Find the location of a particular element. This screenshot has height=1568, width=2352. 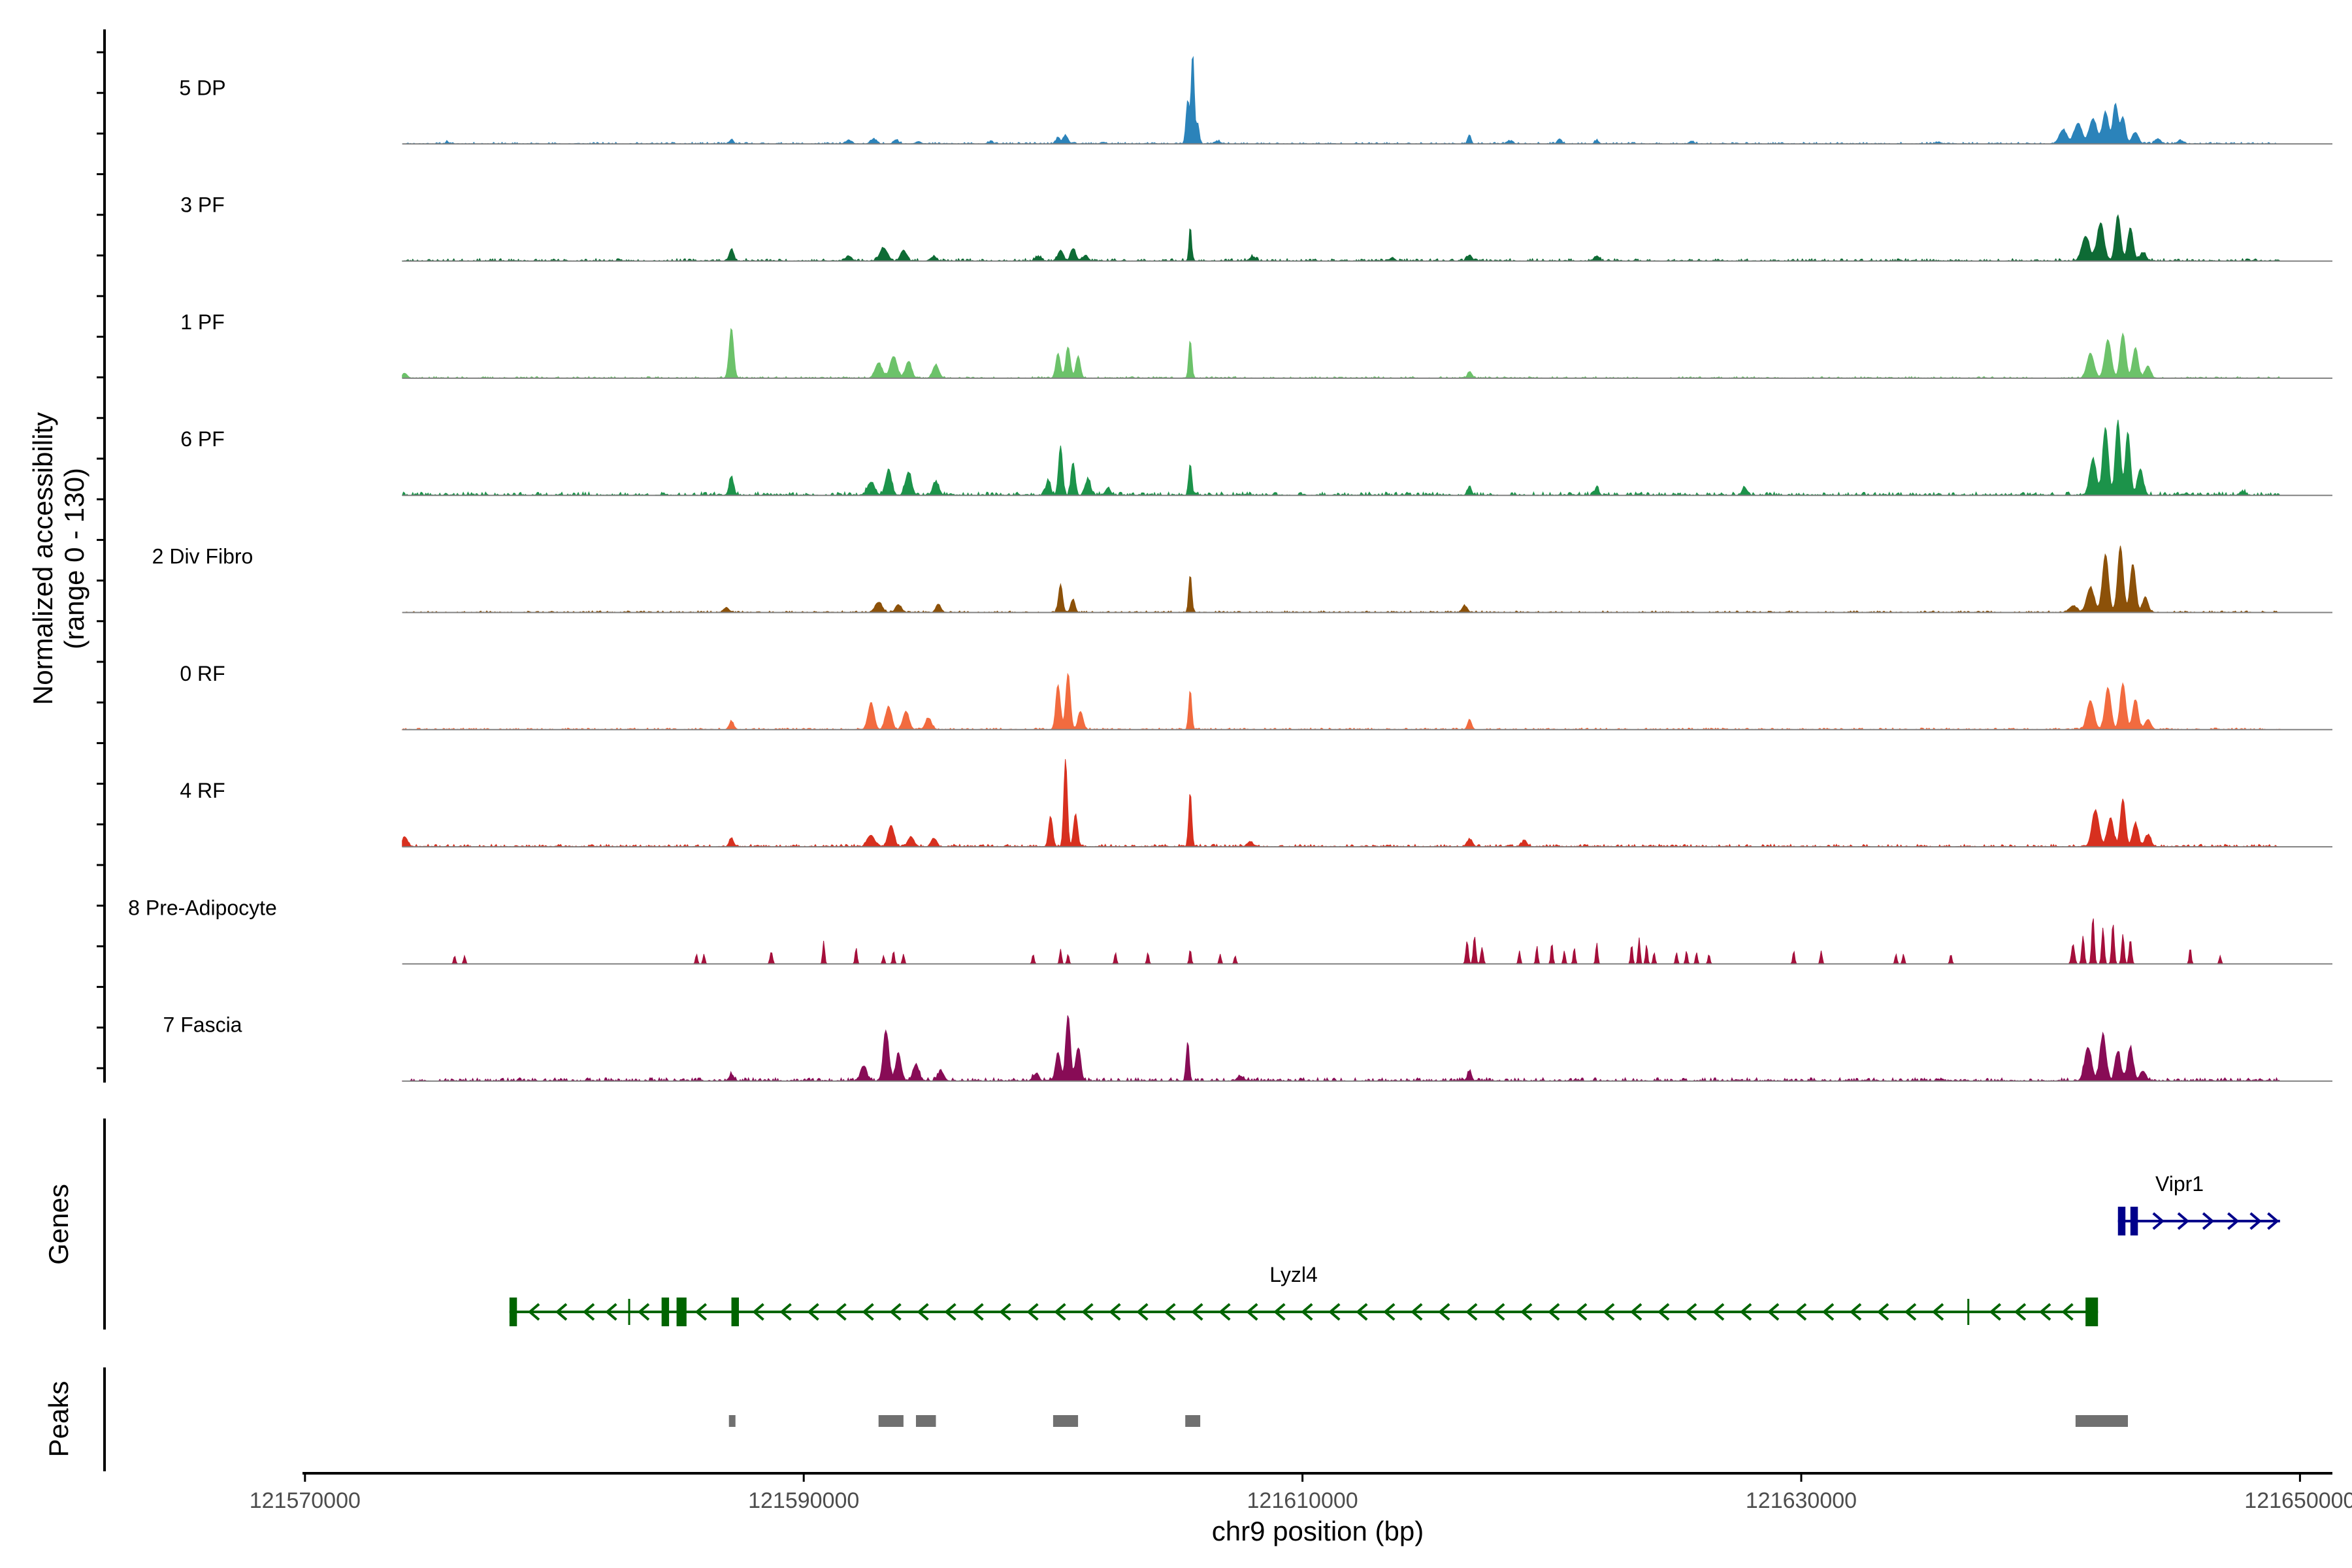

track-8-pre-adipocyte: 8 Pre-Adipocyte is located at coordinates (1230, 930).